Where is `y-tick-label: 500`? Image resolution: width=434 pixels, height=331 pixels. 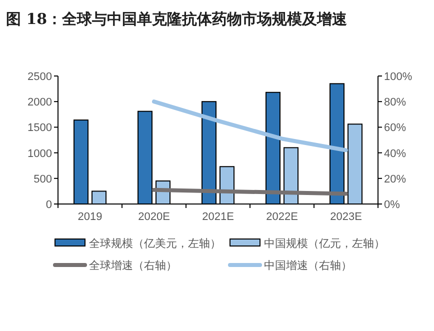
y-tick-label: 500 is located at coordinates (43, 179).